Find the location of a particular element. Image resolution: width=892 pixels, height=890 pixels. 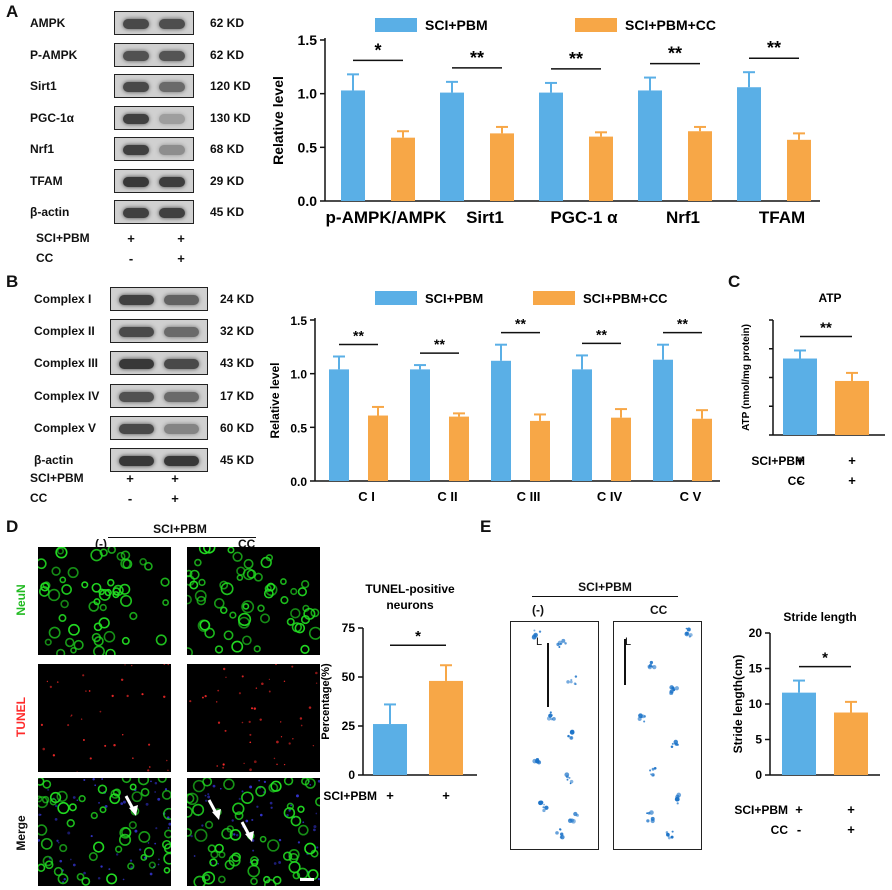

condition-row-label: SCI+PBM is located at coordinates (63, 238).